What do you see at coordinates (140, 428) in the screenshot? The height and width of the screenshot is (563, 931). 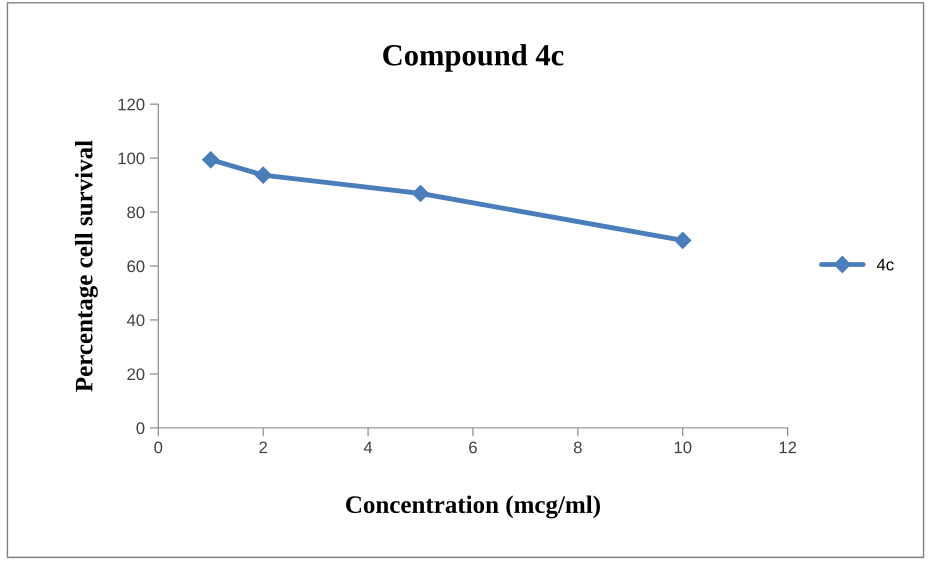 I see `y-tick-label: 0` at bounding box center [140, 428].